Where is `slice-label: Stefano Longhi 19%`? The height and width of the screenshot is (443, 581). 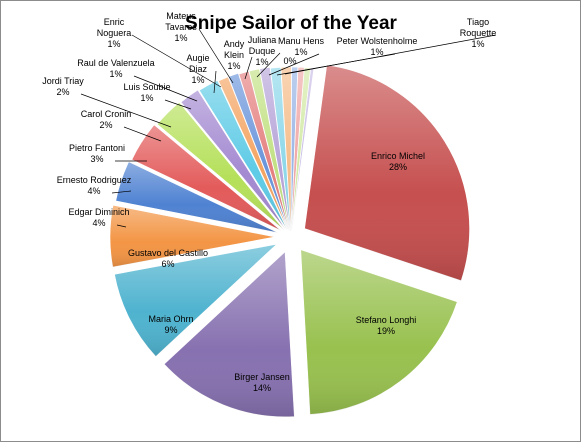 slice-label: Stefano Longhi 19% is located at coordinates (386, 325).